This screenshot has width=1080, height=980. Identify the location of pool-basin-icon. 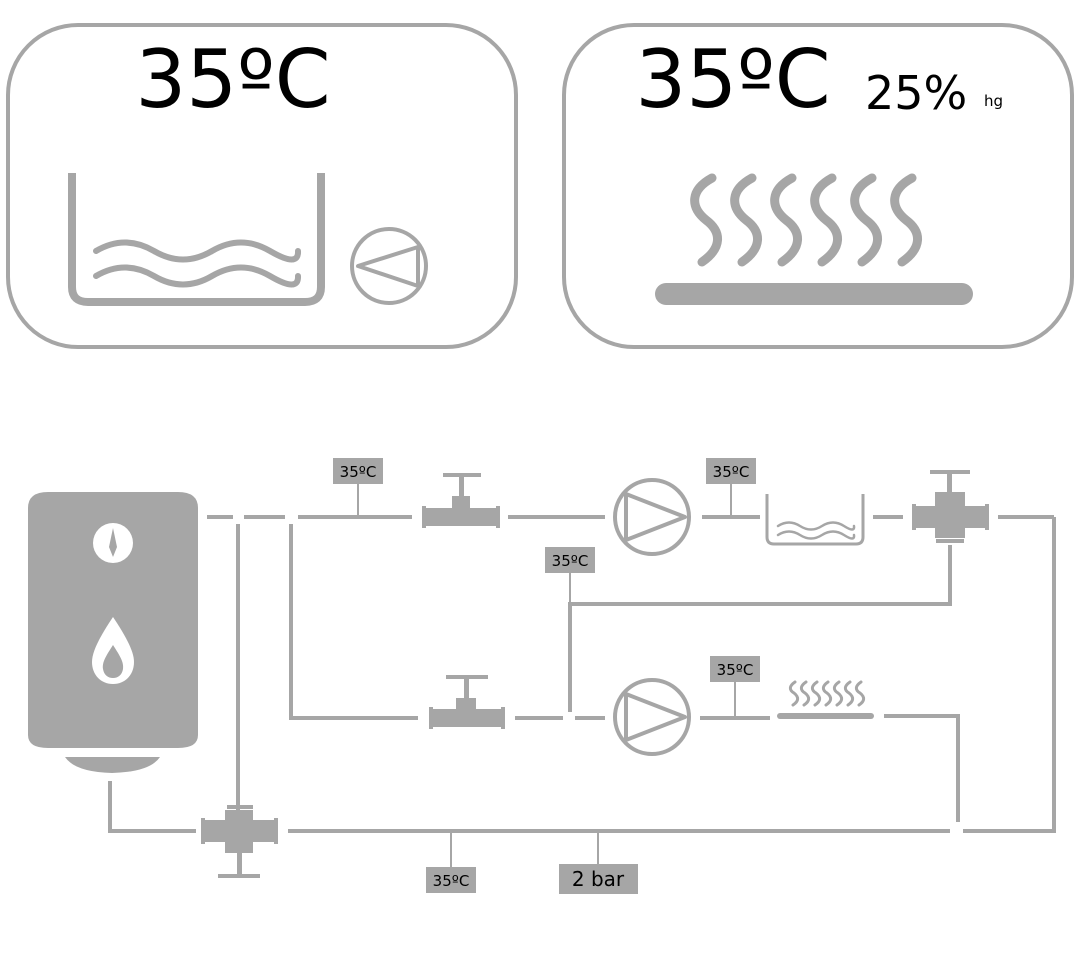
(196, 239).